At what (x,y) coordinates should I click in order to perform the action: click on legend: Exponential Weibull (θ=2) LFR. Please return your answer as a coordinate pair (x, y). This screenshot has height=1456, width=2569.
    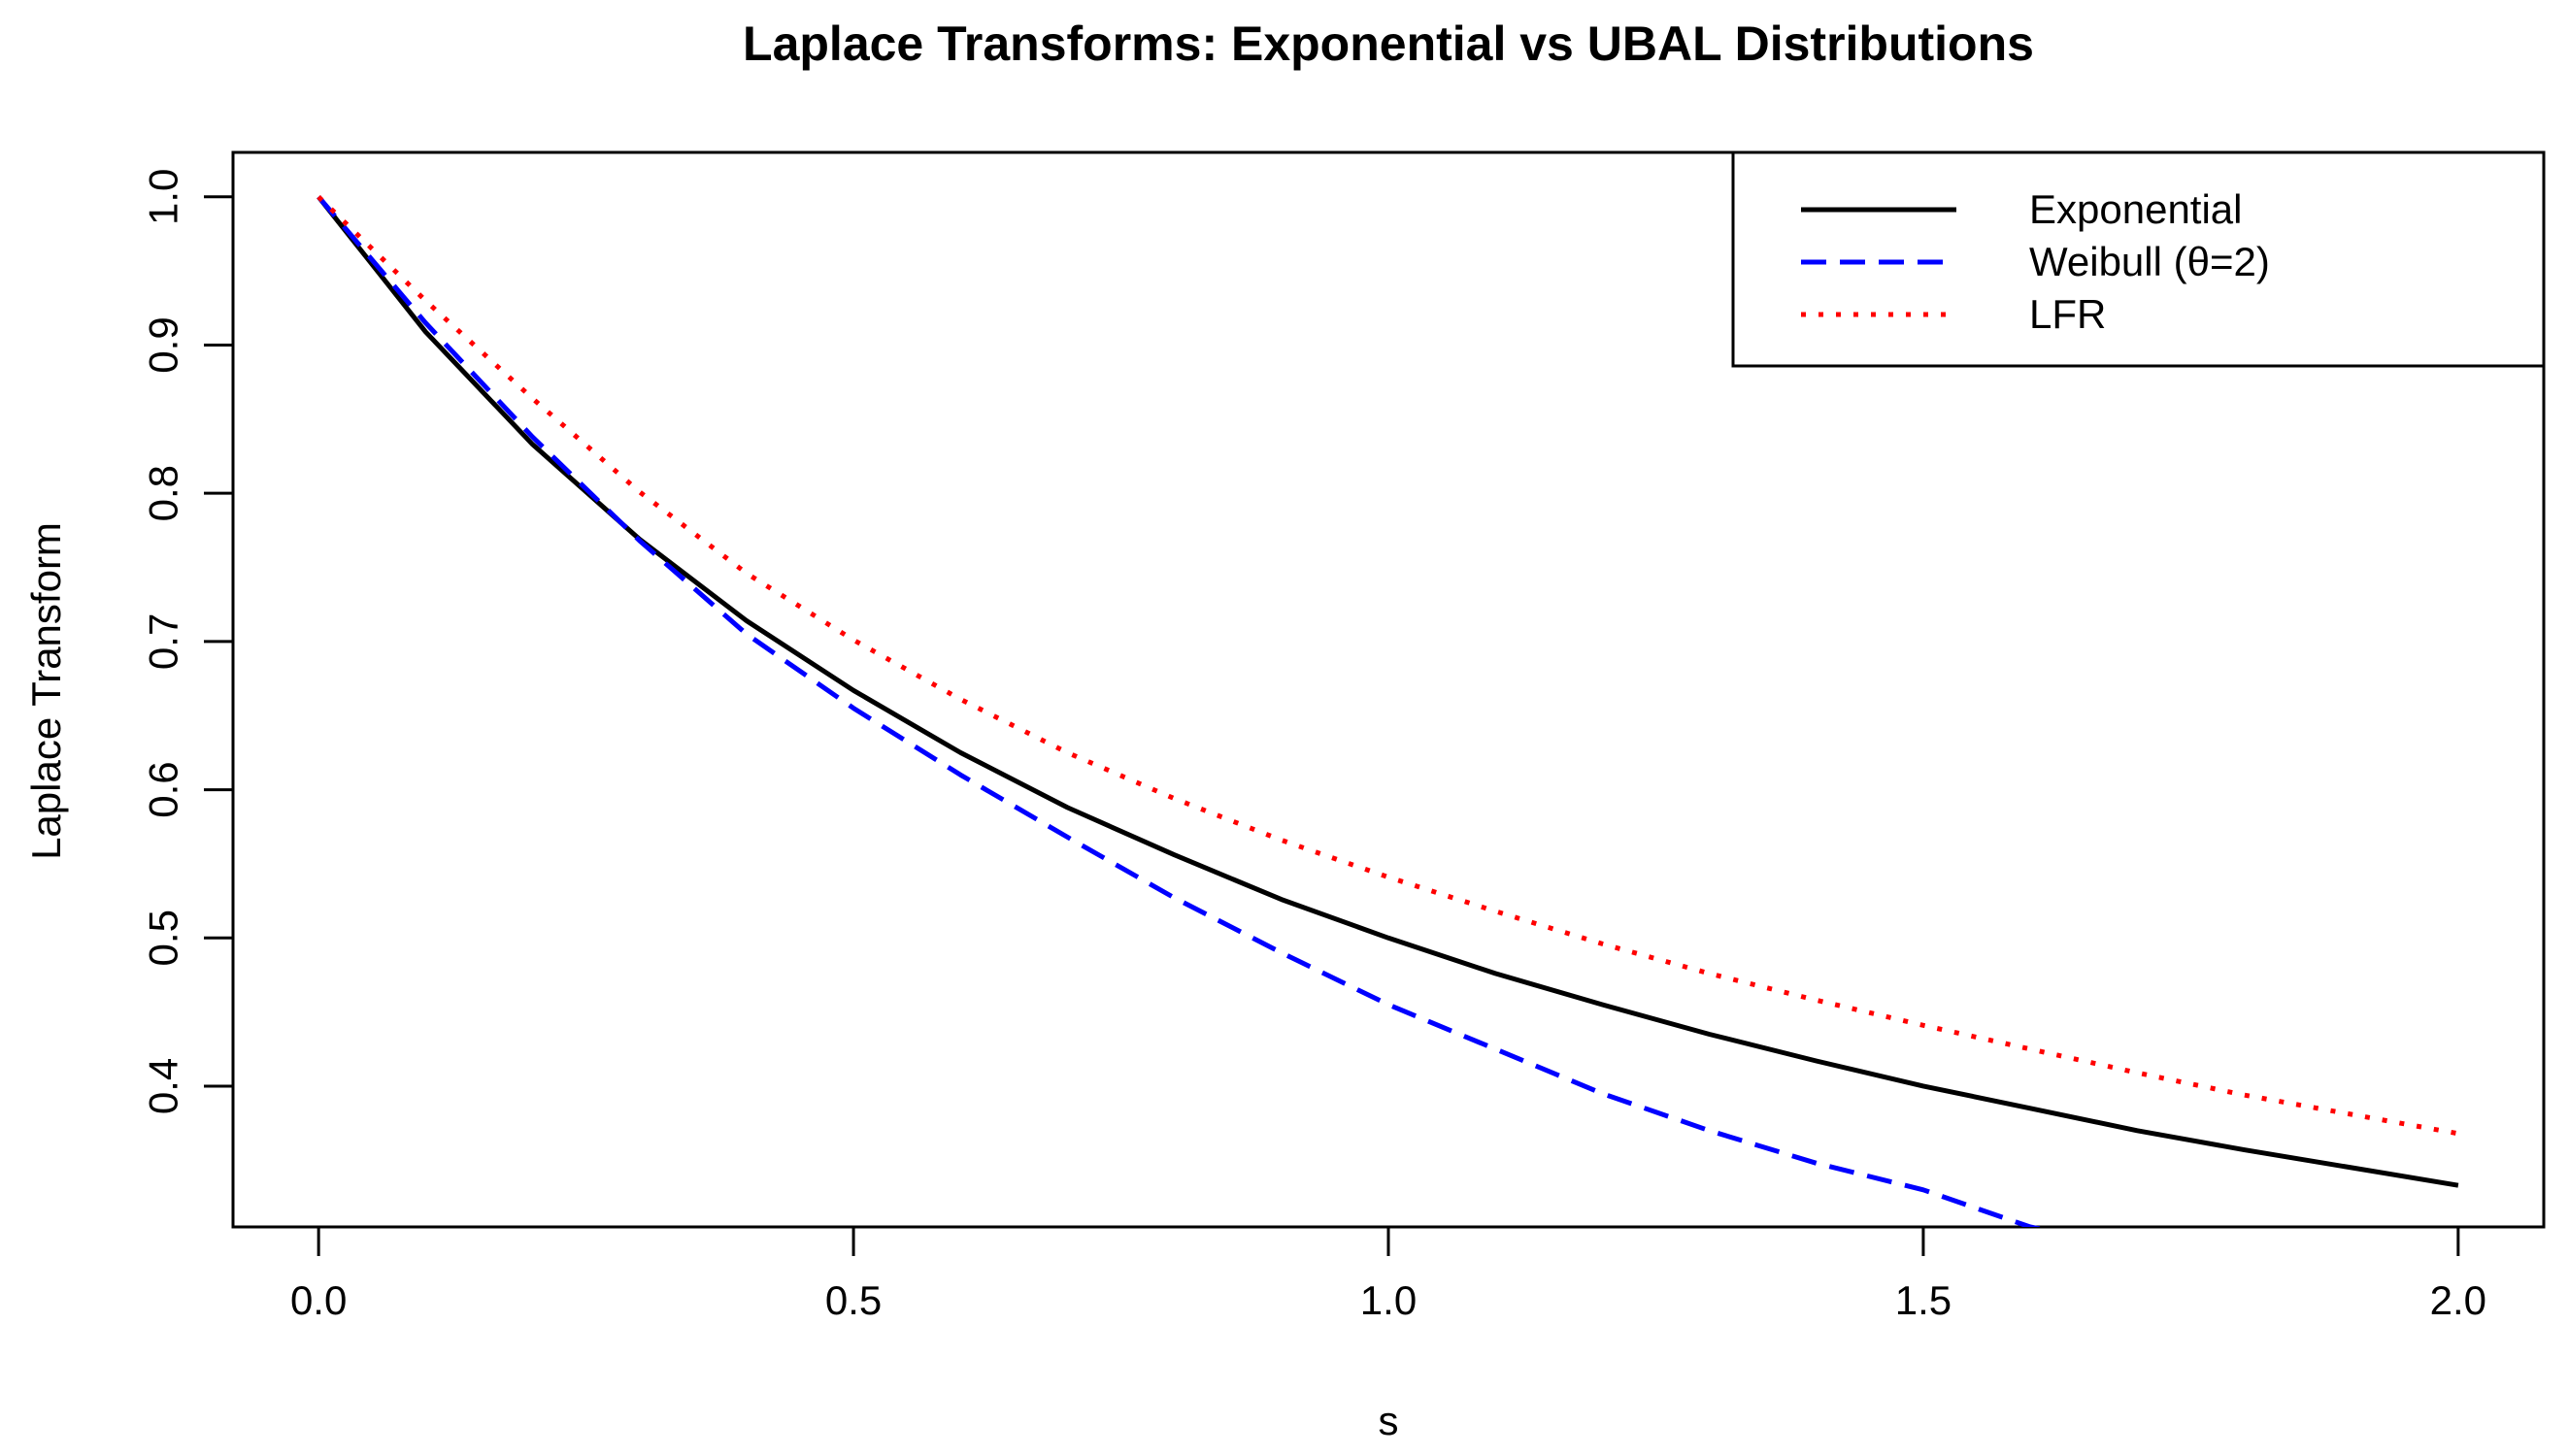
    Looking at the image, I should click on (2139, 259).